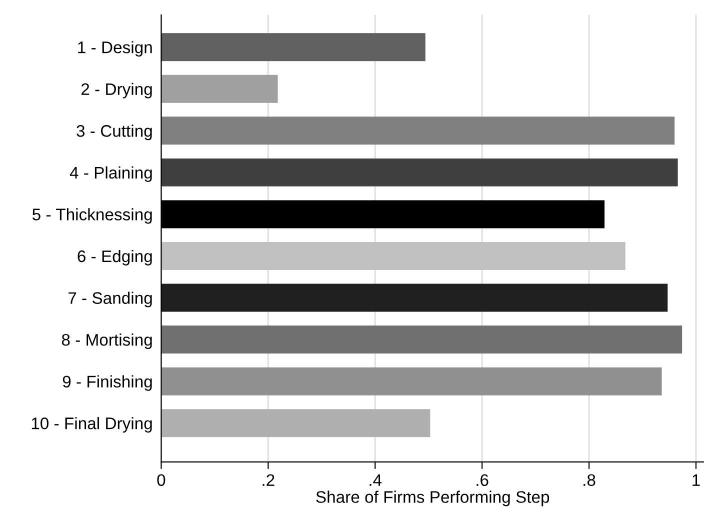 Image resolution: width=704 pixels, height=515 pixels. Describe the element at coordinates (111, 174) in the screenshot. I see `y-tick-label: 4 - Plaining` at that location.